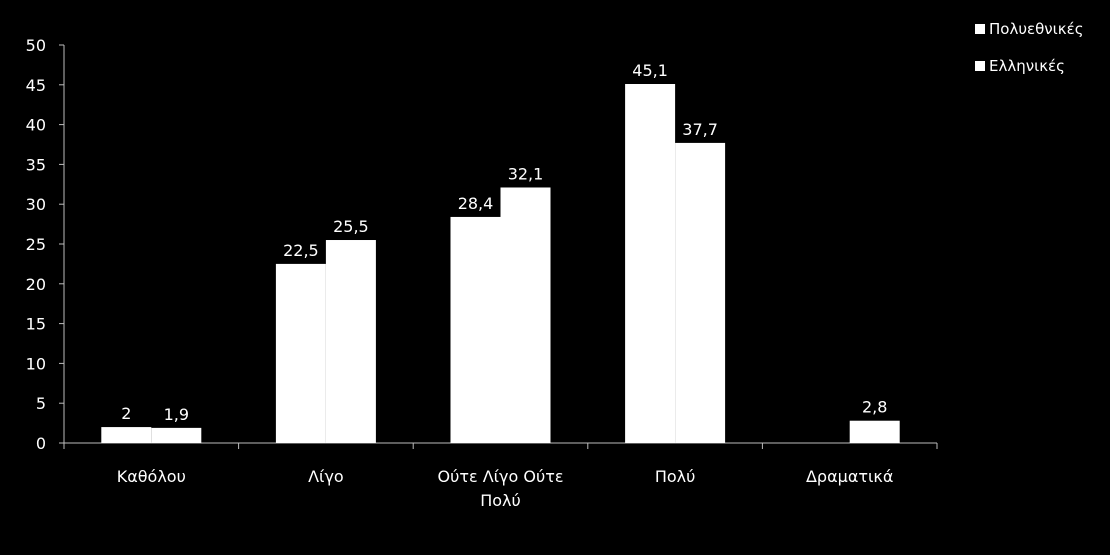  I want to click on y-tick-label: 35, so click(36, 164).